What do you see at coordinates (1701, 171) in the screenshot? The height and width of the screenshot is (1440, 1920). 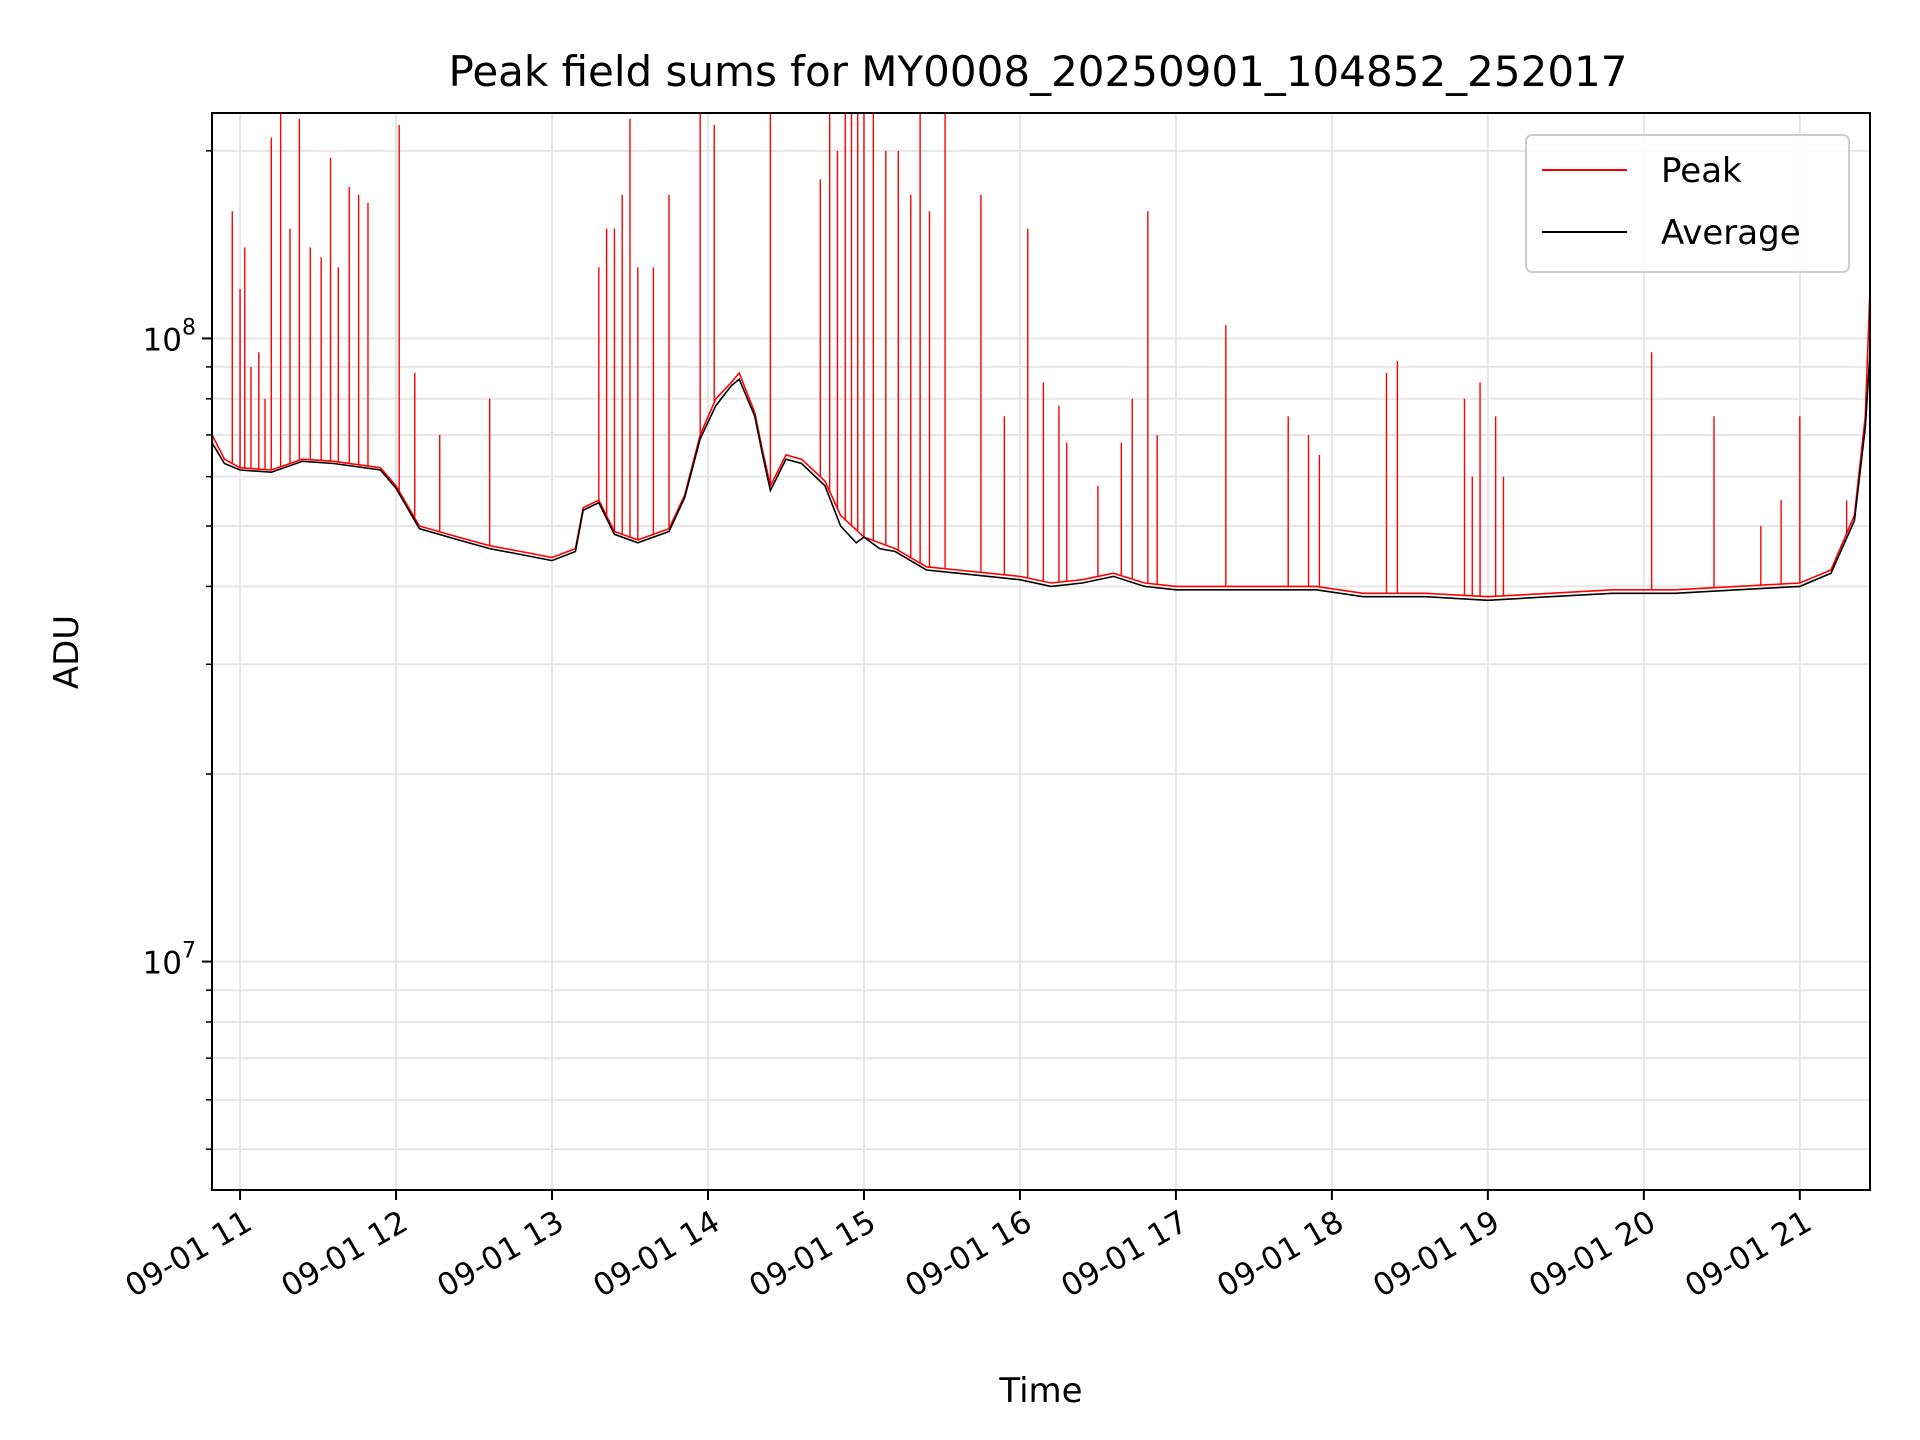 I see `legend-peak-label: Peak` at bounding box center [1701, 171].